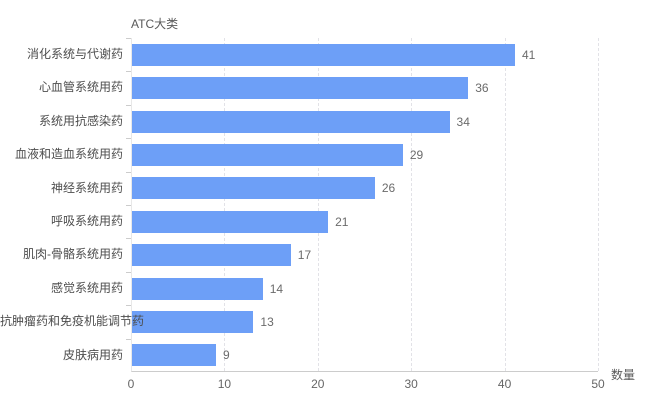 The width and height of the screenshot is (650, 403). What do you see at coordinates (86, 221) in the screenshot?
I see `category-label-5: 呼吸系统用药` at bounding box center [86, 221].